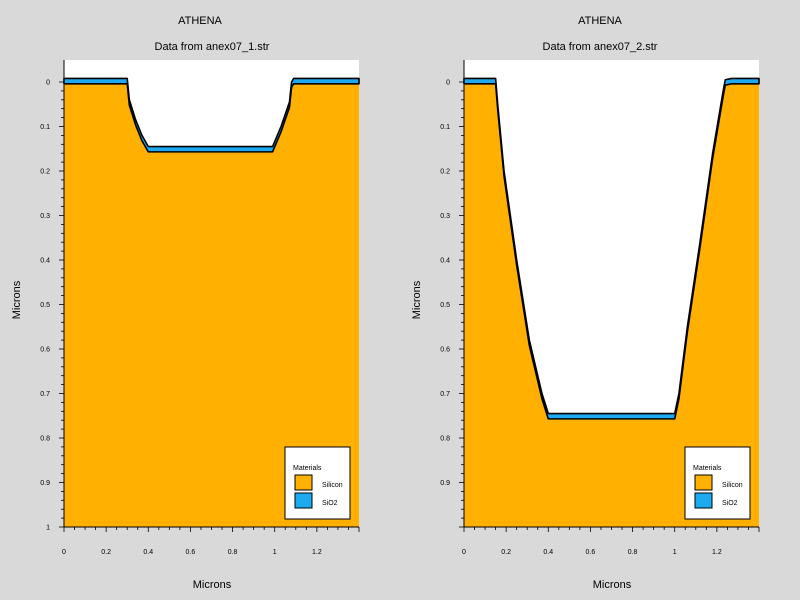  Describe the element at coordinates (600, 47) in the screenshot. I see `chart-subtitle: Data from anex07_2.str` at that location.